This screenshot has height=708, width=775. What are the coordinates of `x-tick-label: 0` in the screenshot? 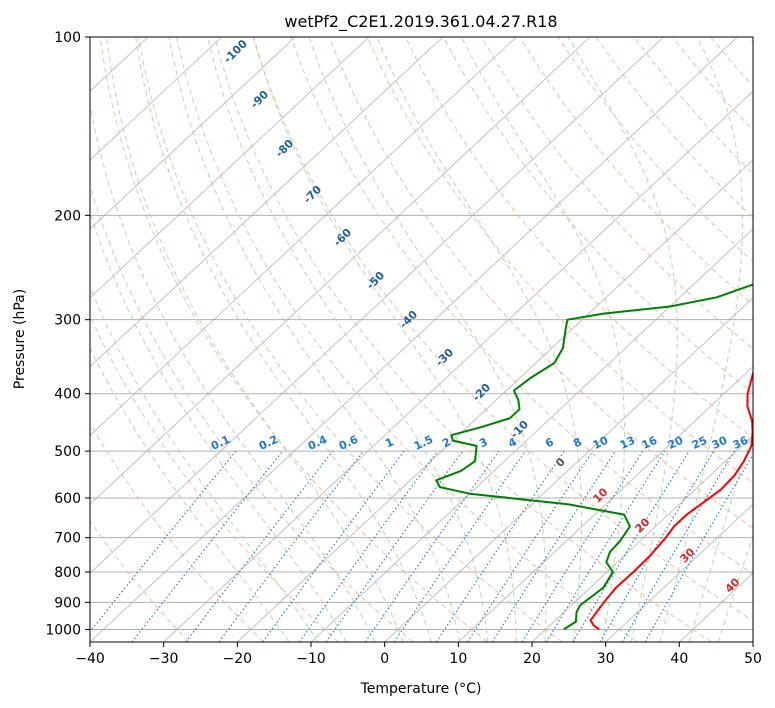 It's located at (384, 659).